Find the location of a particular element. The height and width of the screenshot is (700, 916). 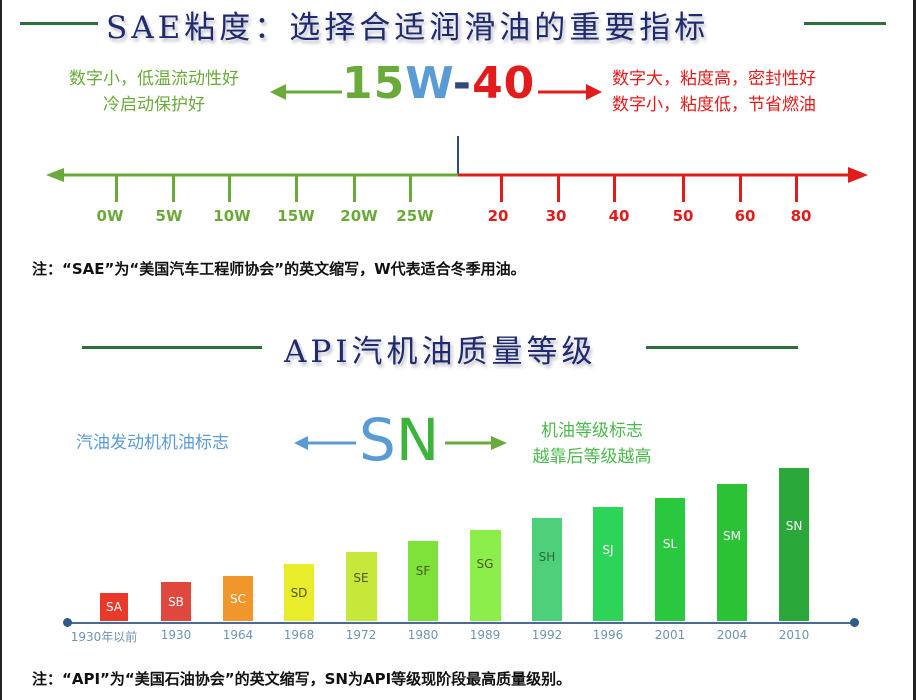

bar-sa: SA is located at coordinates (114, 607).